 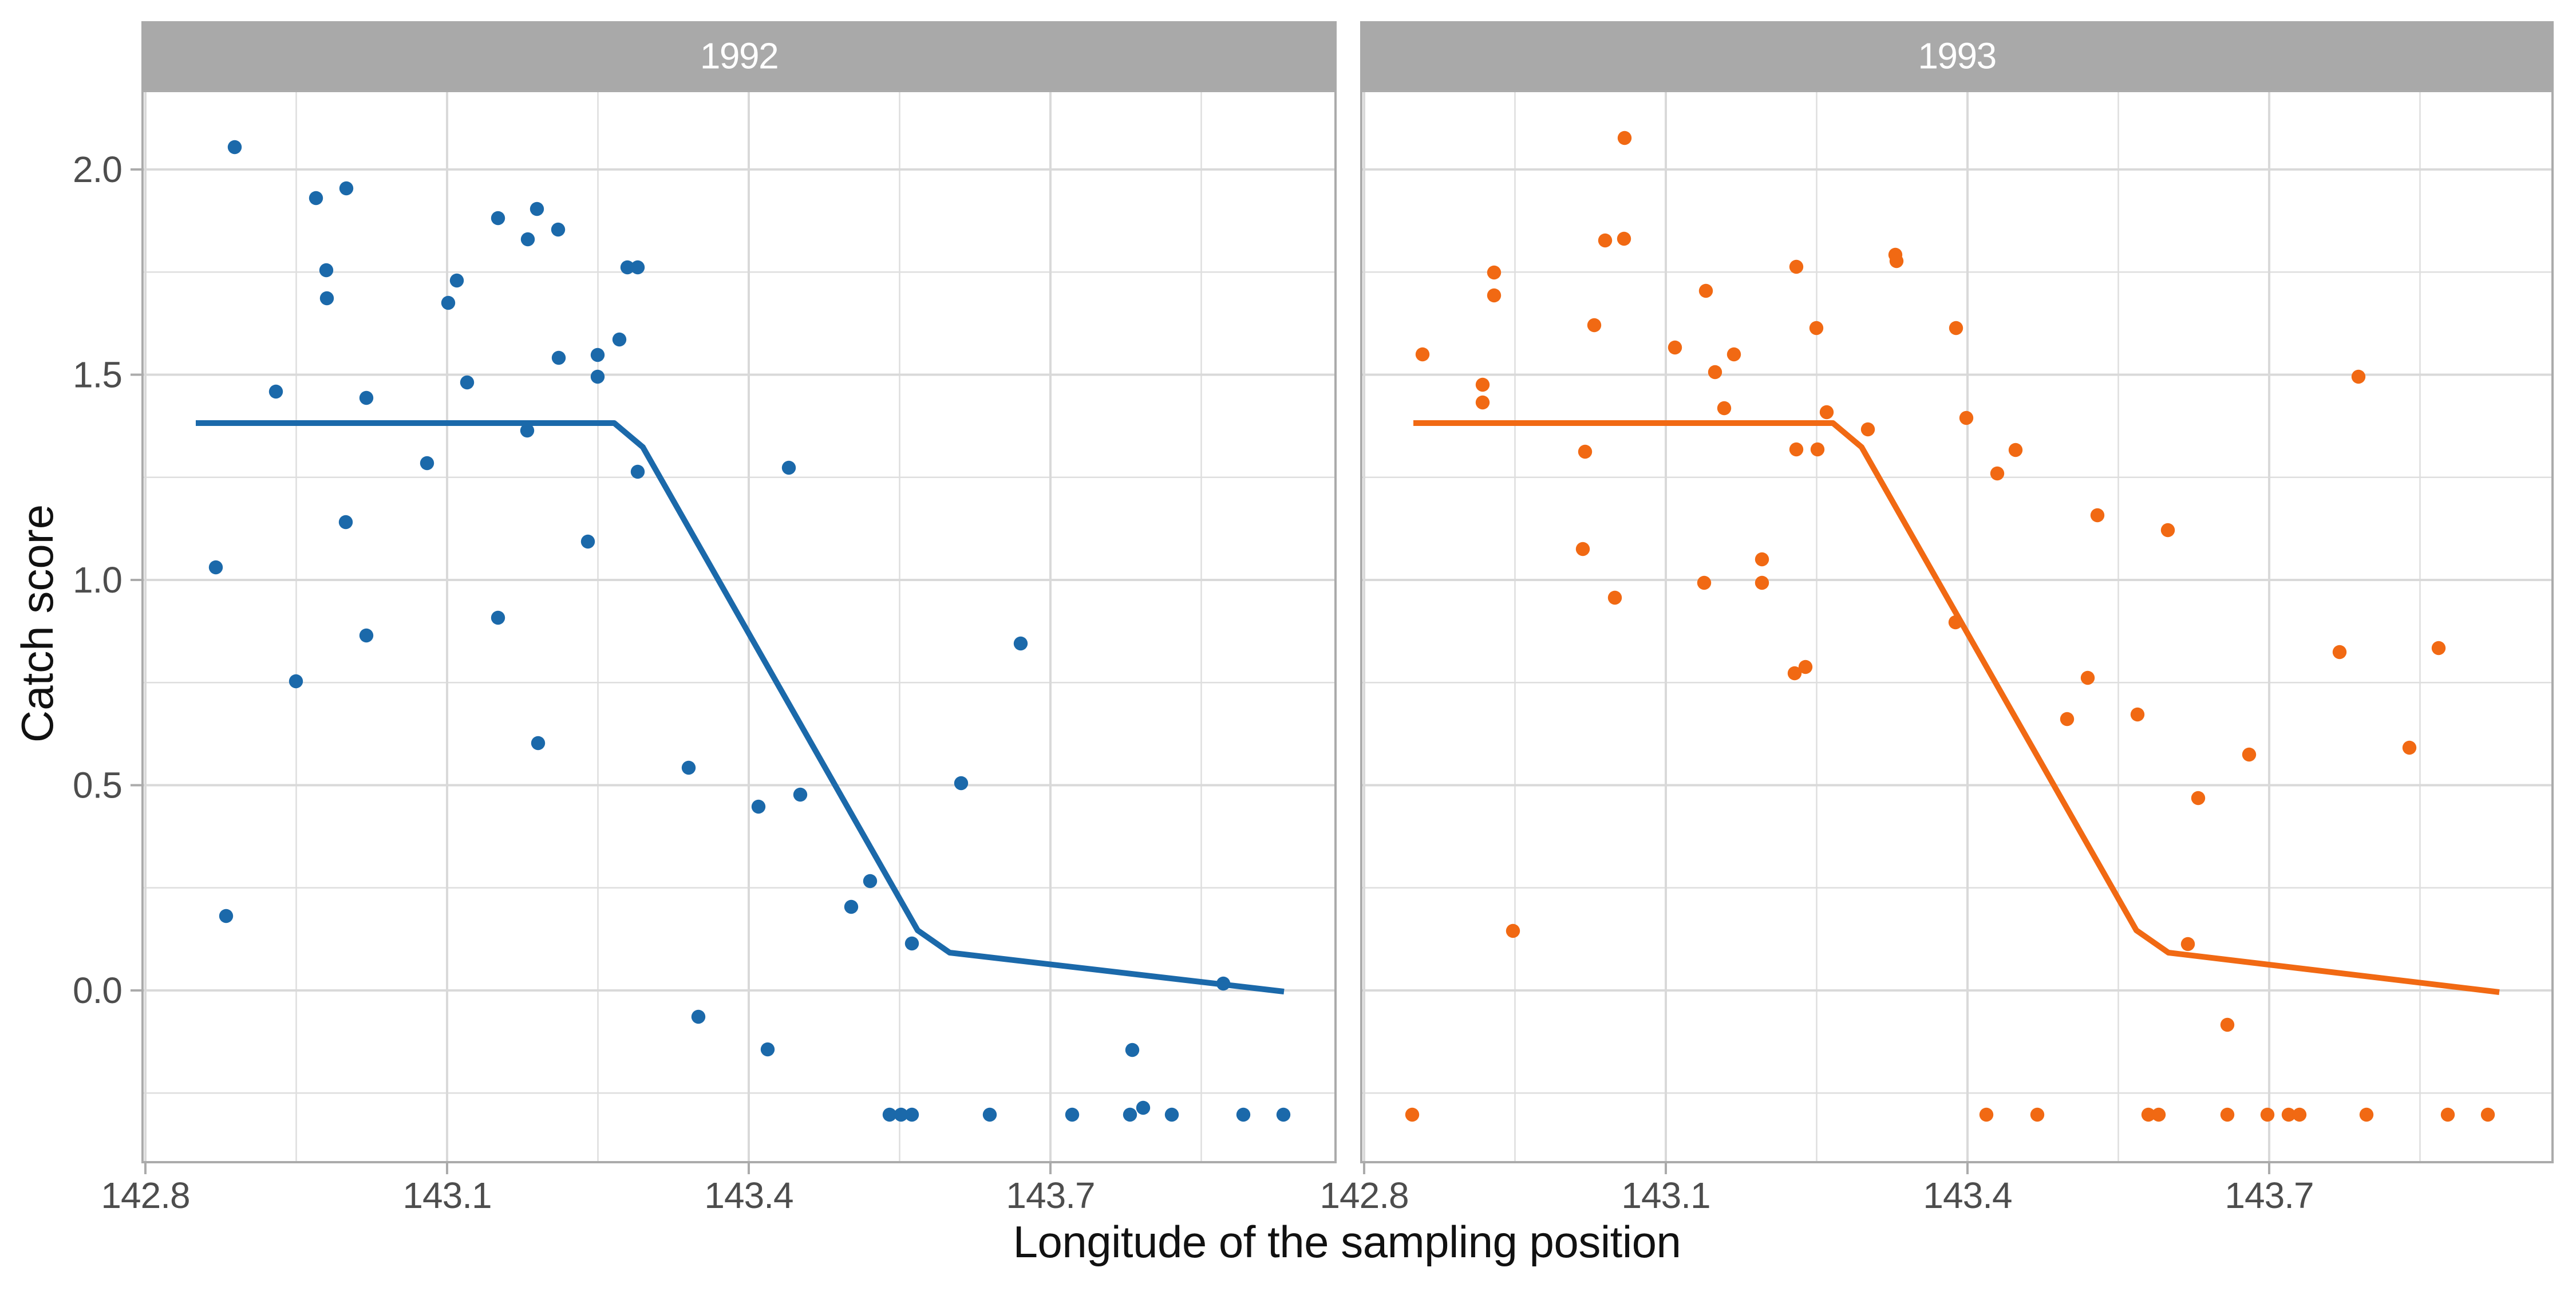 What do you see at coordinates (97, 375) in the screenshot?
I see `svg-text: 1.5` at bounding box center [97, 375].